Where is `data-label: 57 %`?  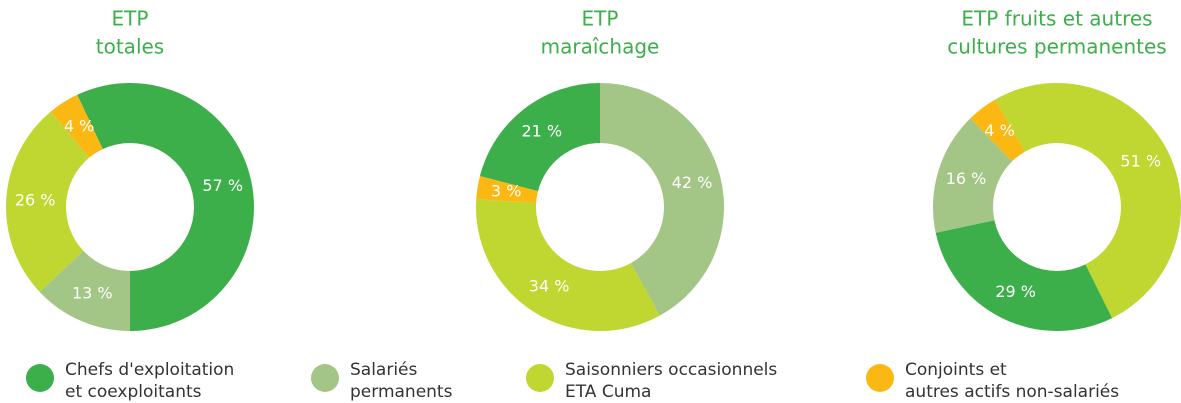
data-label: 57 % is located at coordinates (222, 185).